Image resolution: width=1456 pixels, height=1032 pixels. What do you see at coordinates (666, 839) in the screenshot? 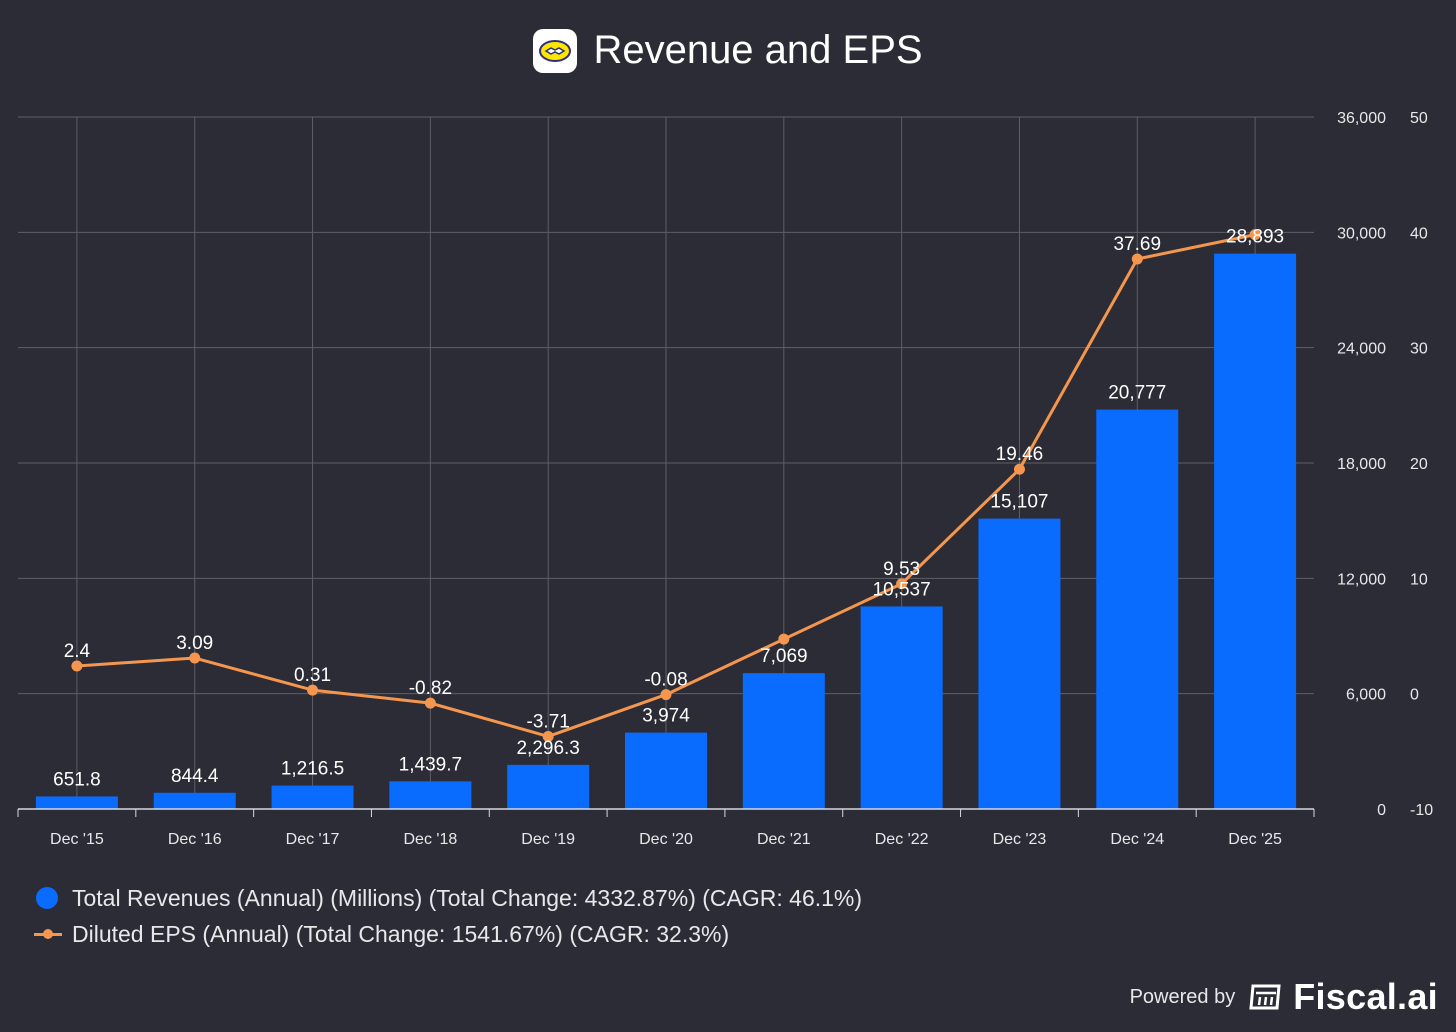
I see `x-tick-label: Dec '20` at bounding box center [666, 839].